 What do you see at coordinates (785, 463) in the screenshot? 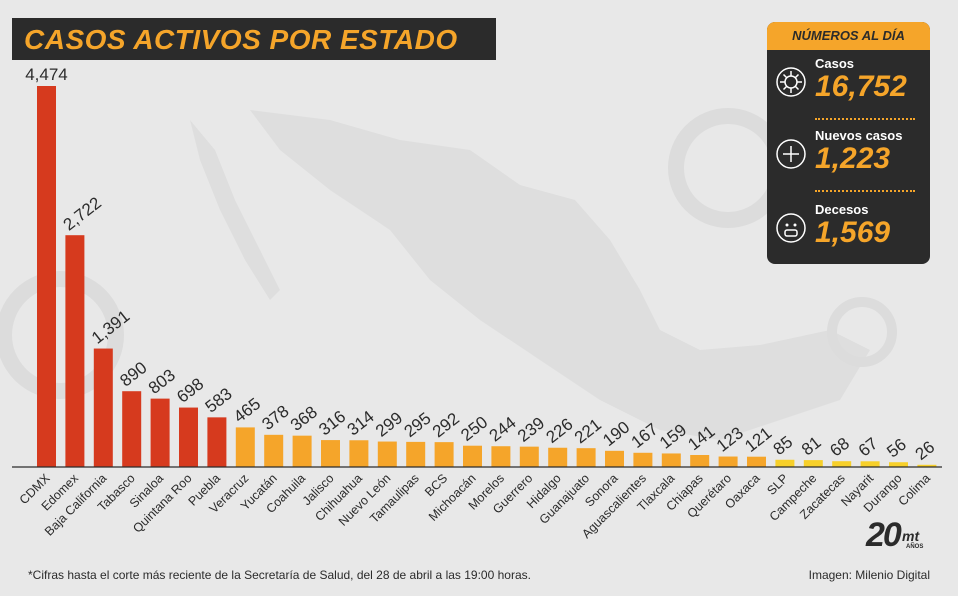
I see `bar-slp` at bounding box center [785, 463].